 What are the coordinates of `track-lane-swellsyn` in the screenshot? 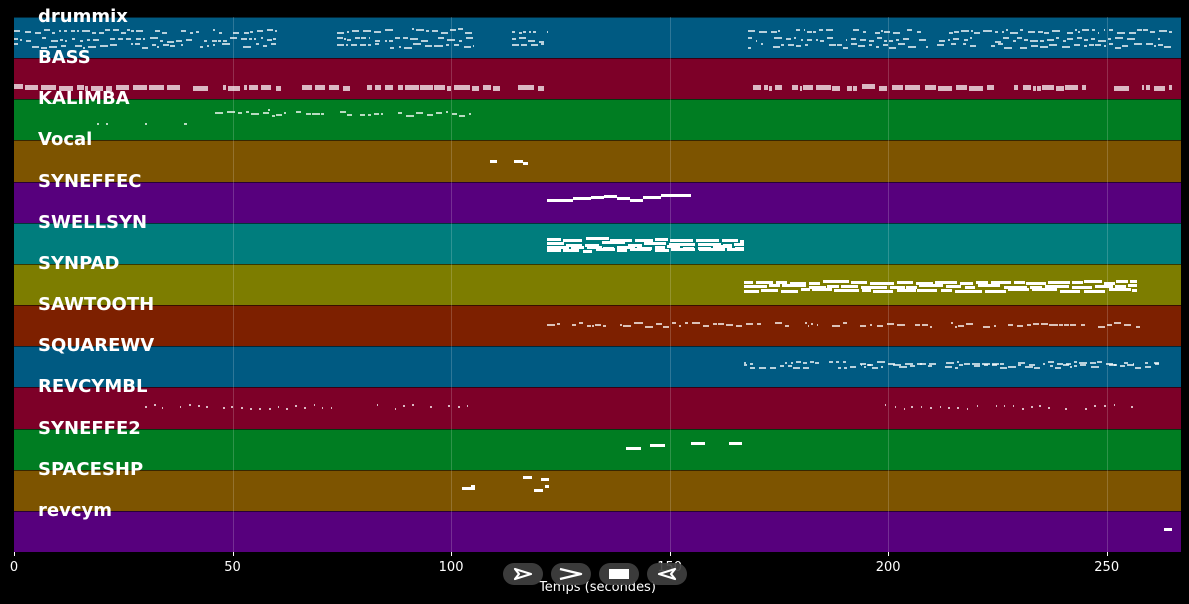 It's located at (597, 243).